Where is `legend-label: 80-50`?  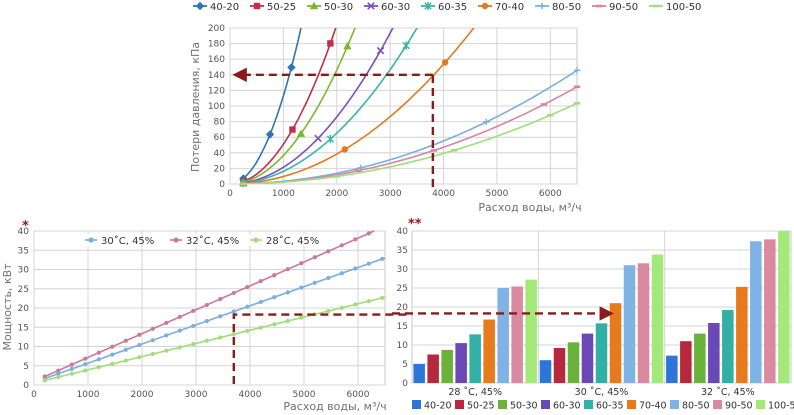 legend-label: 80-50 is located at coordinates (696, 406).